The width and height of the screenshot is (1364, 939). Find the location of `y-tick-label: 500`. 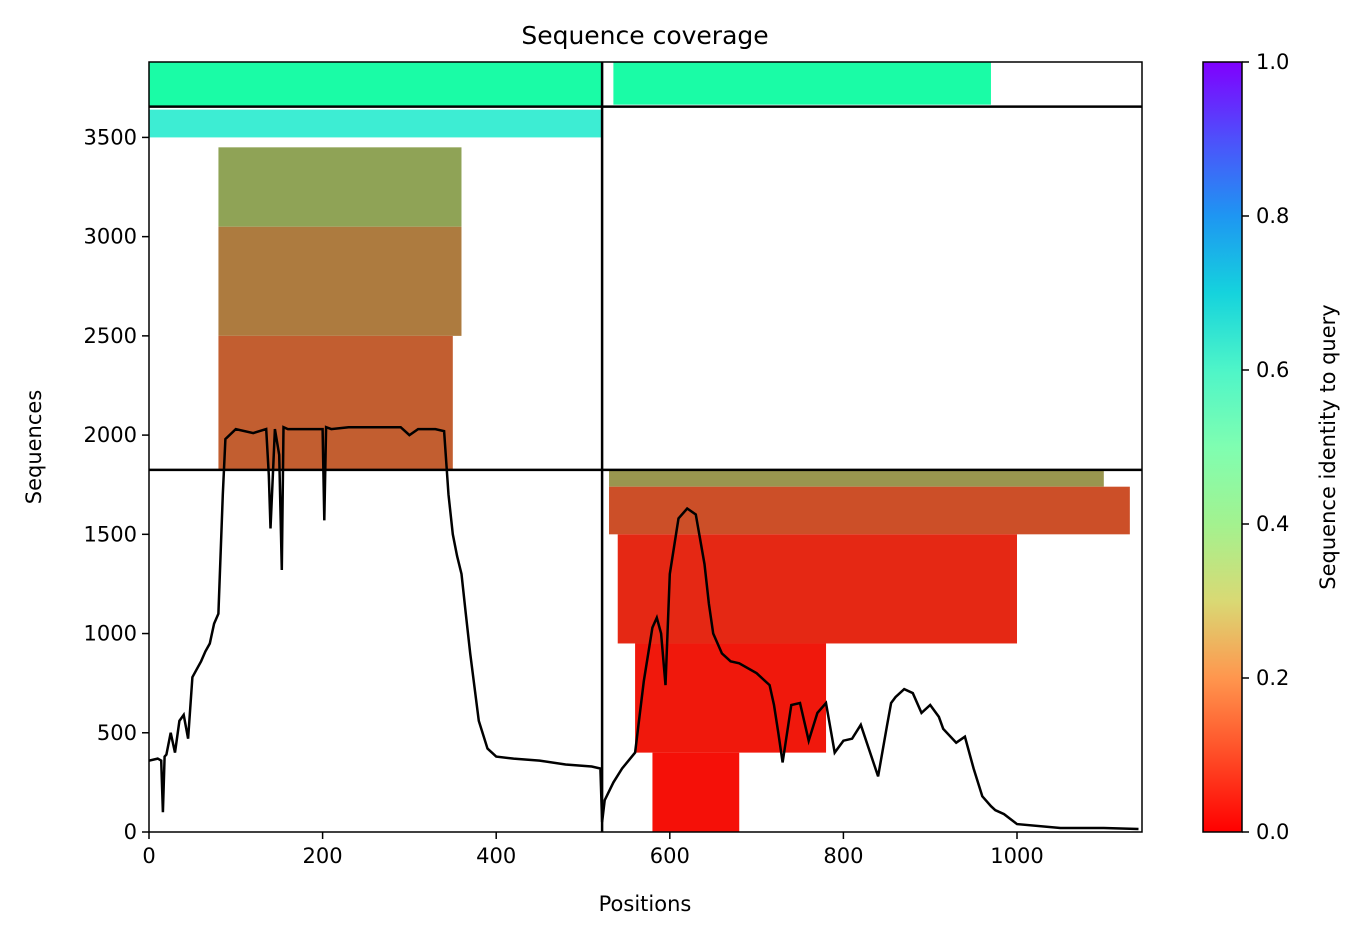

y-tick-label: 500 is located at coordinates (117, 733).